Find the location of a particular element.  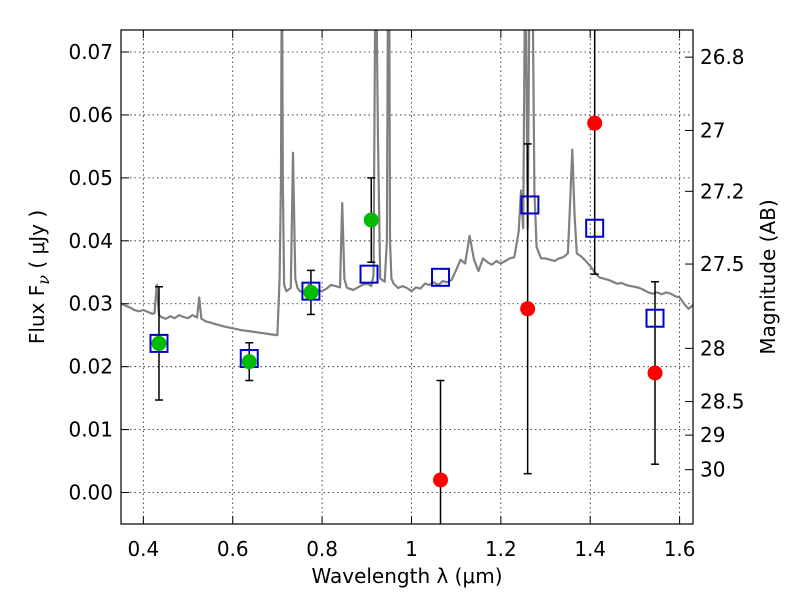

y-tick-label: 0.01 is located at coordinates (90, 430).